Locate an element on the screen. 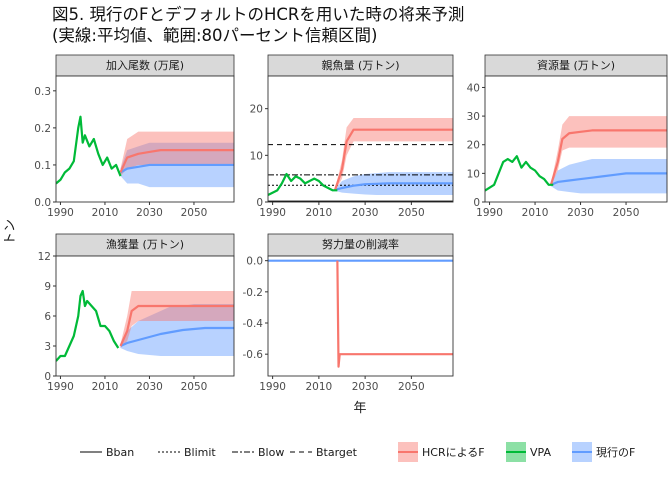 This screenshot has height=480, width=672. panel-4: 漁獲量 (万トン) 0 3 6 9 12 1990 2010 2030 2050 is located at coordinates (136, 313).